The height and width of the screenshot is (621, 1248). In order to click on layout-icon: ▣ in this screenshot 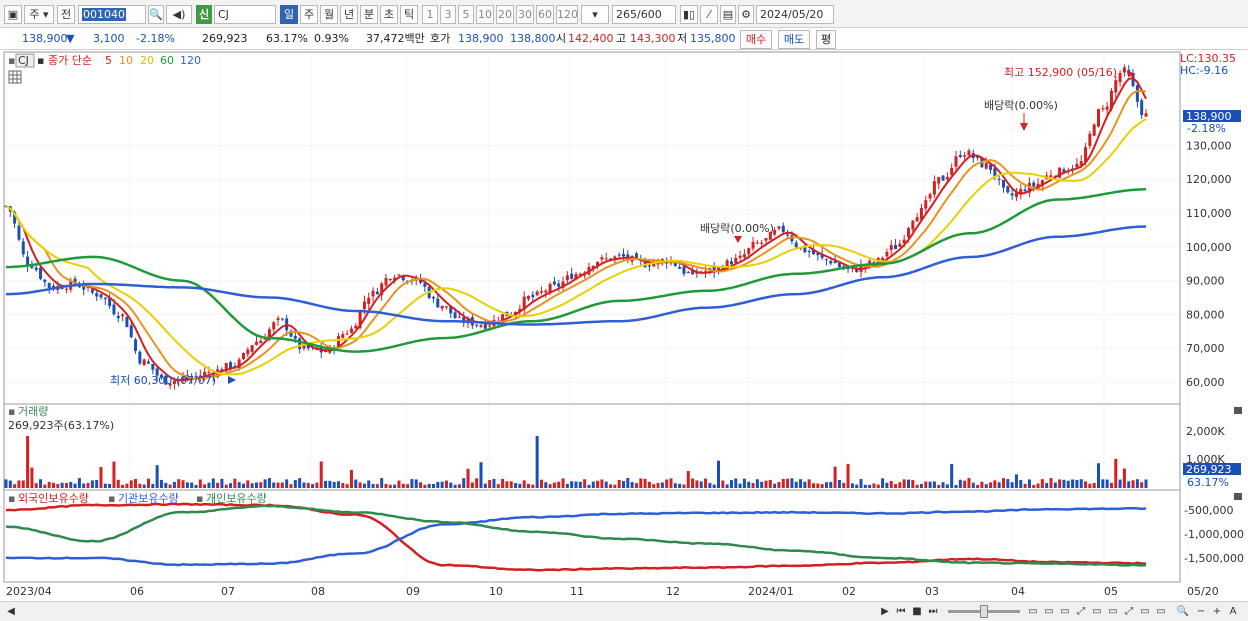, I will do `click(13, 14)`.